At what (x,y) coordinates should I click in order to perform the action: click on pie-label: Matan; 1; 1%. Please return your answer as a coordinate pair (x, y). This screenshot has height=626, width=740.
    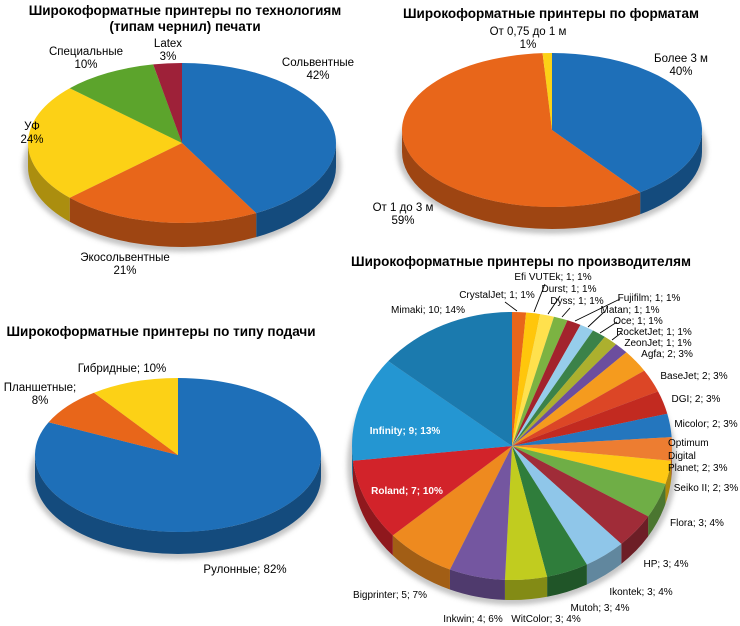
    Looking at the image, I should click on (630, 310).